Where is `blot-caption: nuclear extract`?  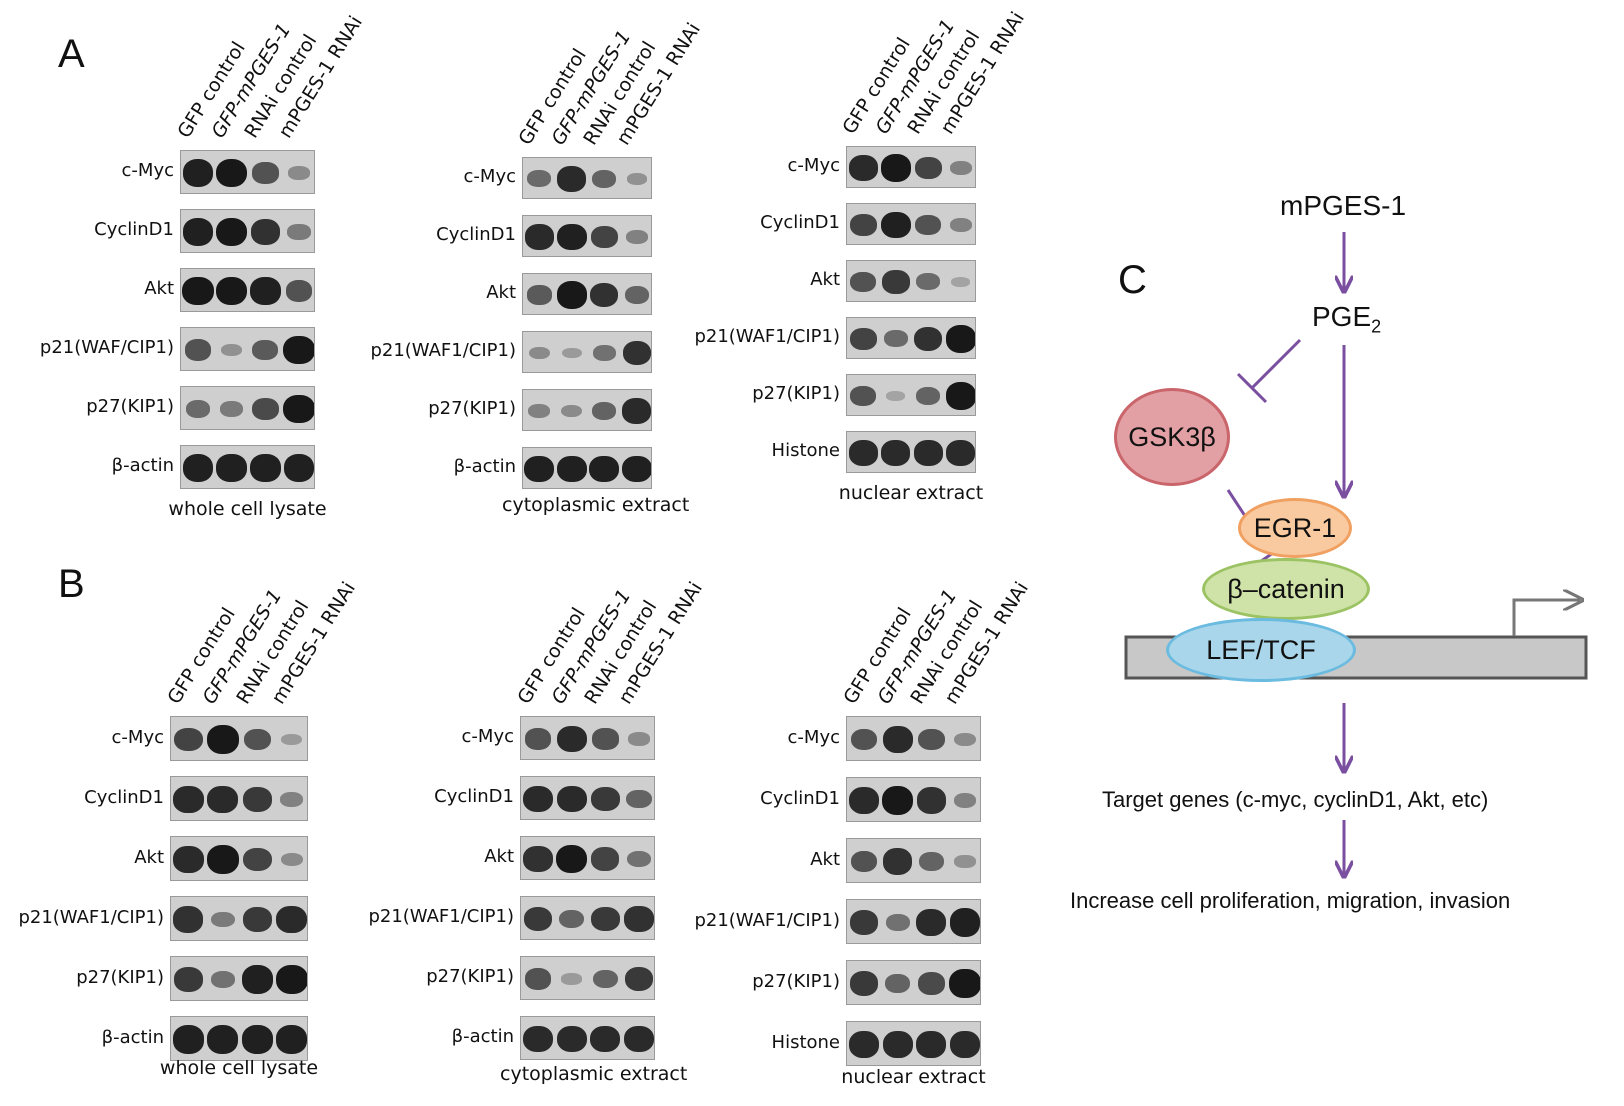
blot-caption: nuclear extract is located at coordinates (911, 493).